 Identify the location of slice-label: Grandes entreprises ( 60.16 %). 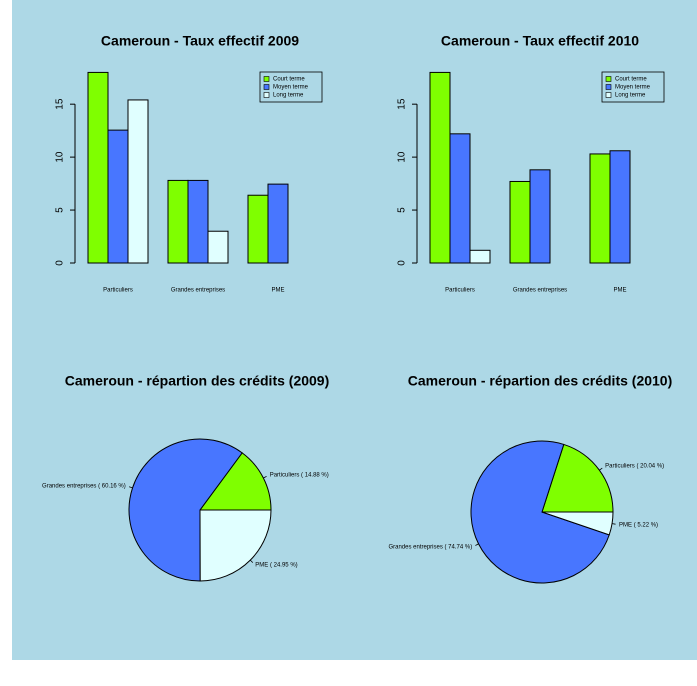
(84, 486).